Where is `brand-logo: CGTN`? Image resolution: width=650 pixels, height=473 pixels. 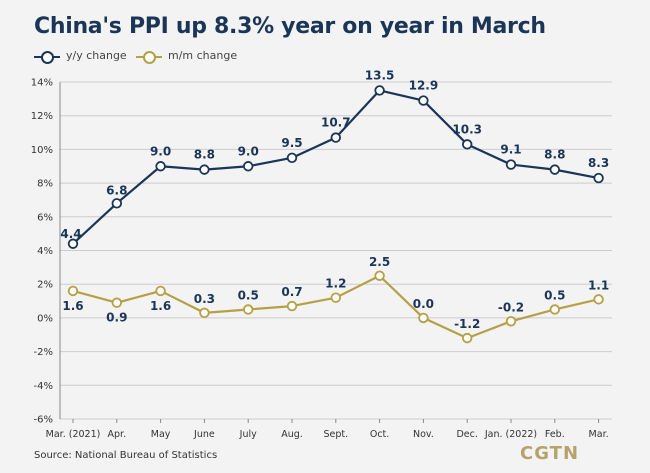
brand-logo: CGTN is located at coordinates (550, 453).